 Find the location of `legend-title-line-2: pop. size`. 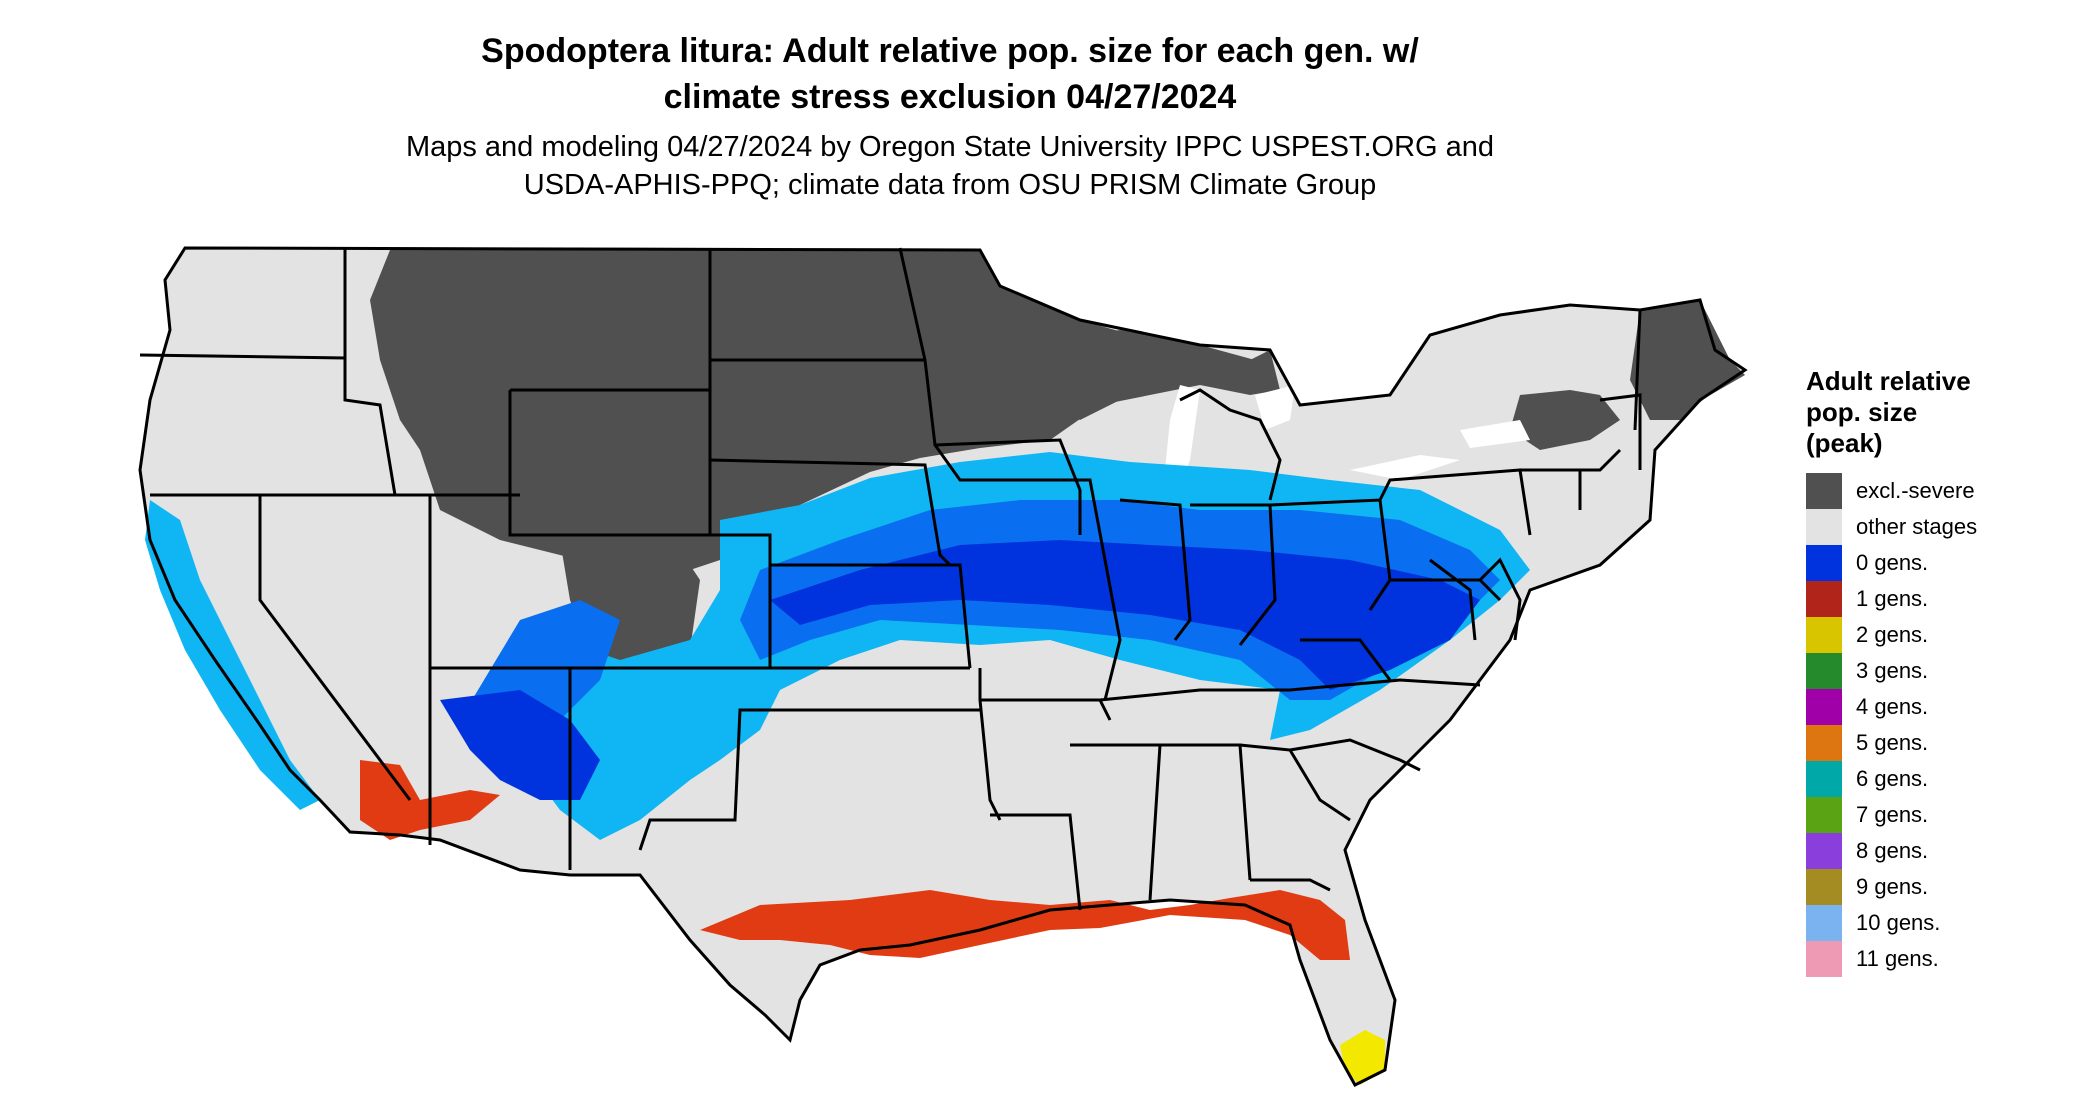

legend-title-line-2: pop. size is located at coordinates (1862, 412).